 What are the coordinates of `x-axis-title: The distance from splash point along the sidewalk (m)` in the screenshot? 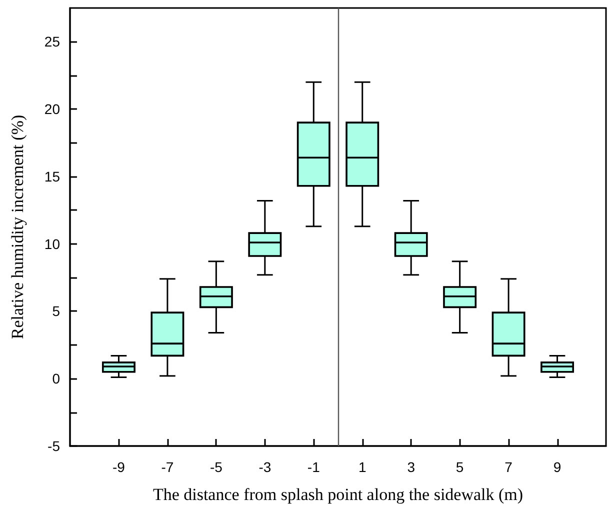 It's located at (338, 494).